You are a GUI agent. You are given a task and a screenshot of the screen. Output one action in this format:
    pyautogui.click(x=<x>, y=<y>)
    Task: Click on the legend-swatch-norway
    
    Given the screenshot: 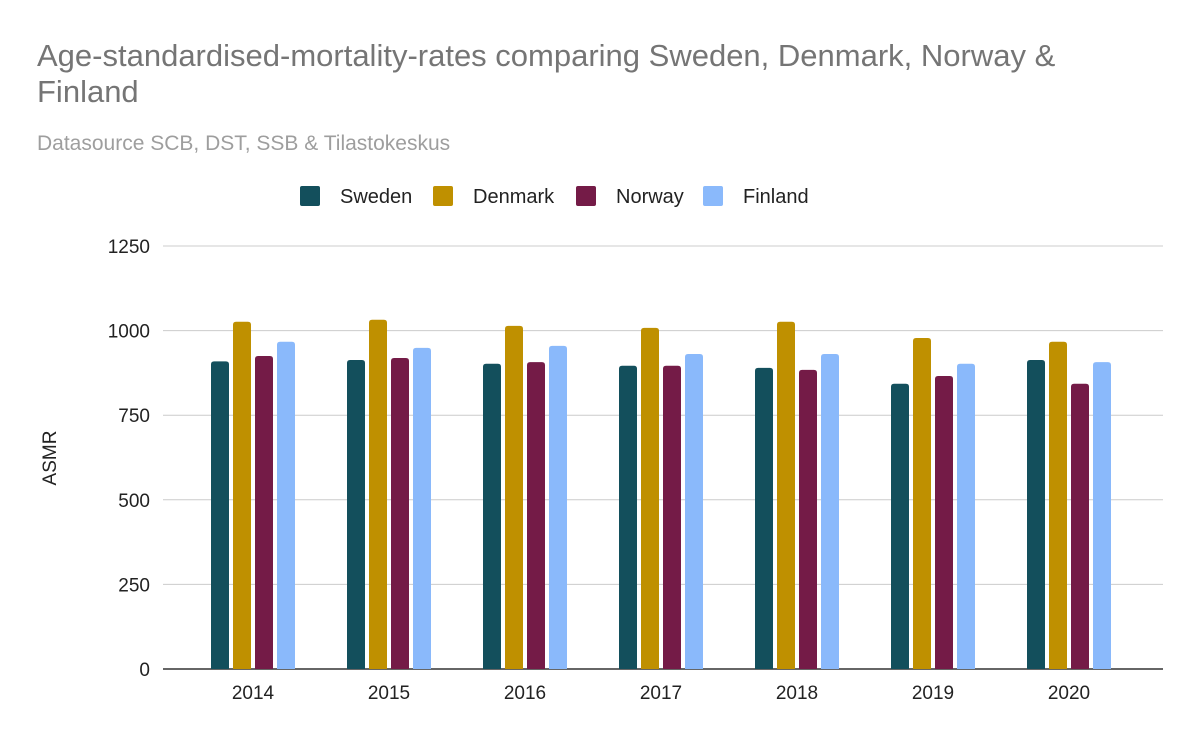 What is the action you would take?
    pyautogui.click(x=586, y=196)
    